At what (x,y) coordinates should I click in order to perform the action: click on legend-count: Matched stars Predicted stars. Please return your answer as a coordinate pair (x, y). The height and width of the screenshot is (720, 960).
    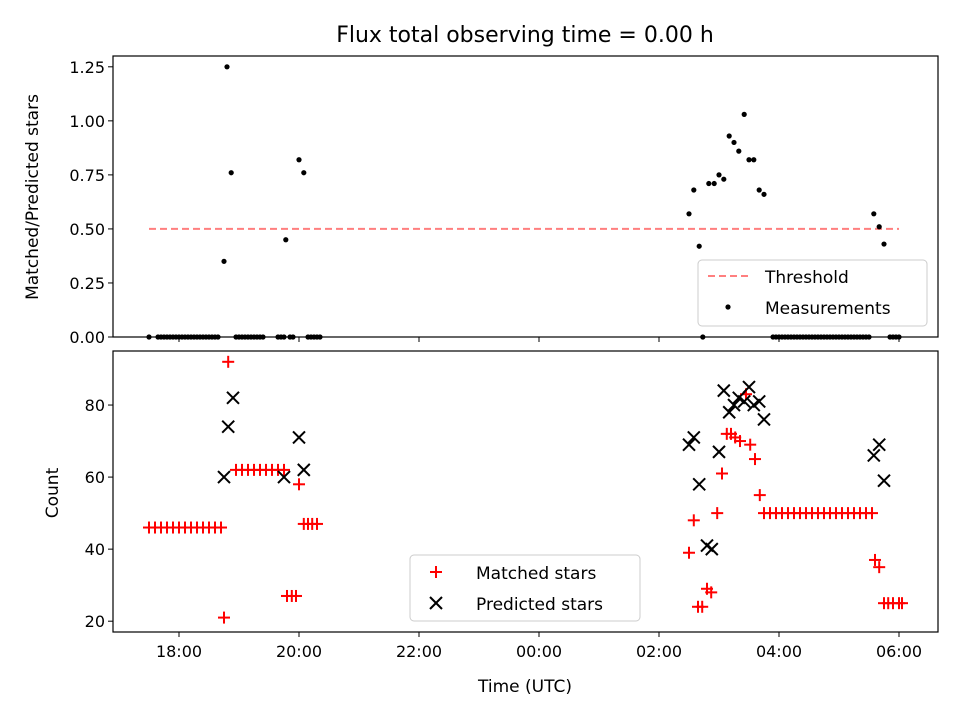
    Looking at the image, I should click on (525, 588).